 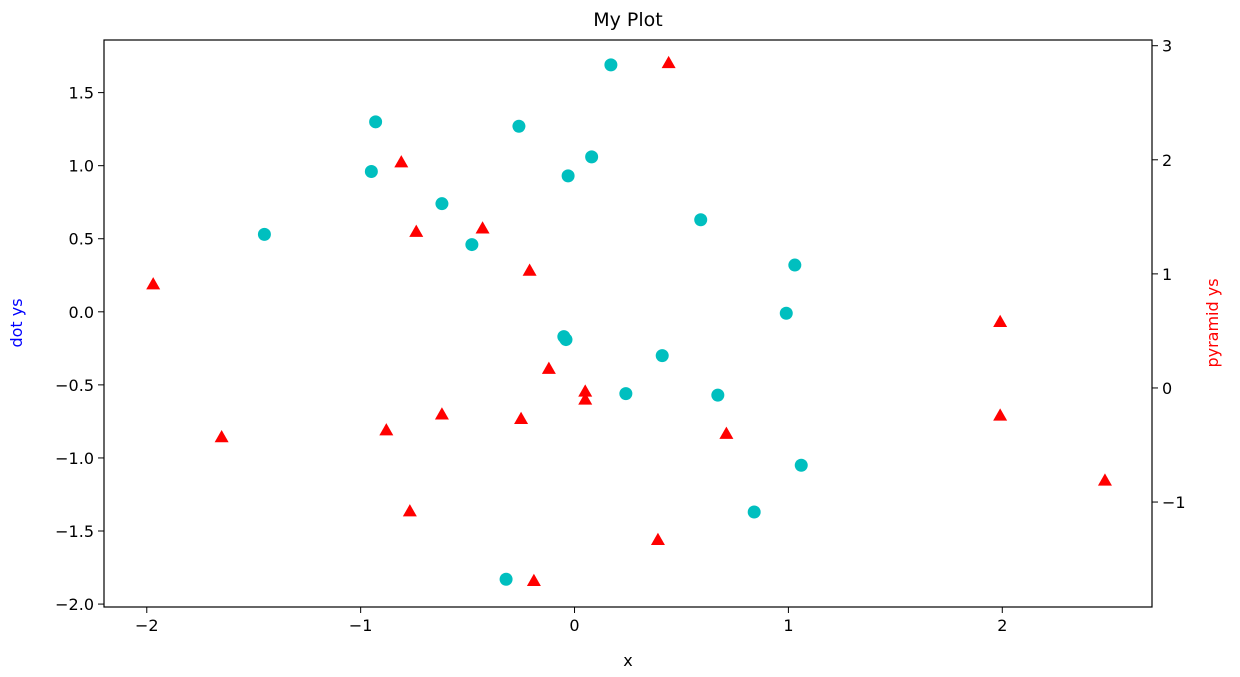 I want to click on right-y-axis-label: pyramid ys, so click(x=1212, y=322).